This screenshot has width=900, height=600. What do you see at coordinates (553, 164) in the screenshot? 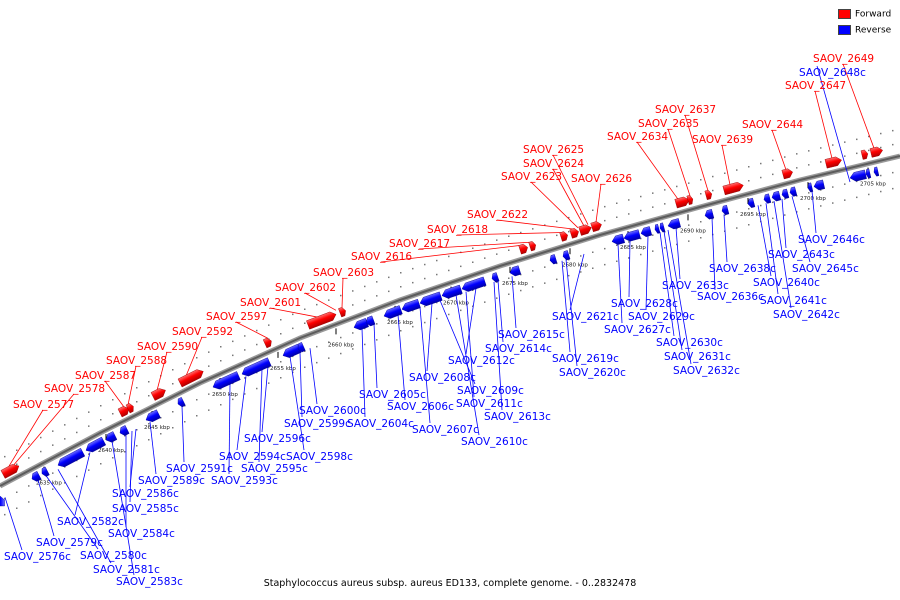
I see `forward-gene-label: SAOV_2624` at bounding box center [553, 164].